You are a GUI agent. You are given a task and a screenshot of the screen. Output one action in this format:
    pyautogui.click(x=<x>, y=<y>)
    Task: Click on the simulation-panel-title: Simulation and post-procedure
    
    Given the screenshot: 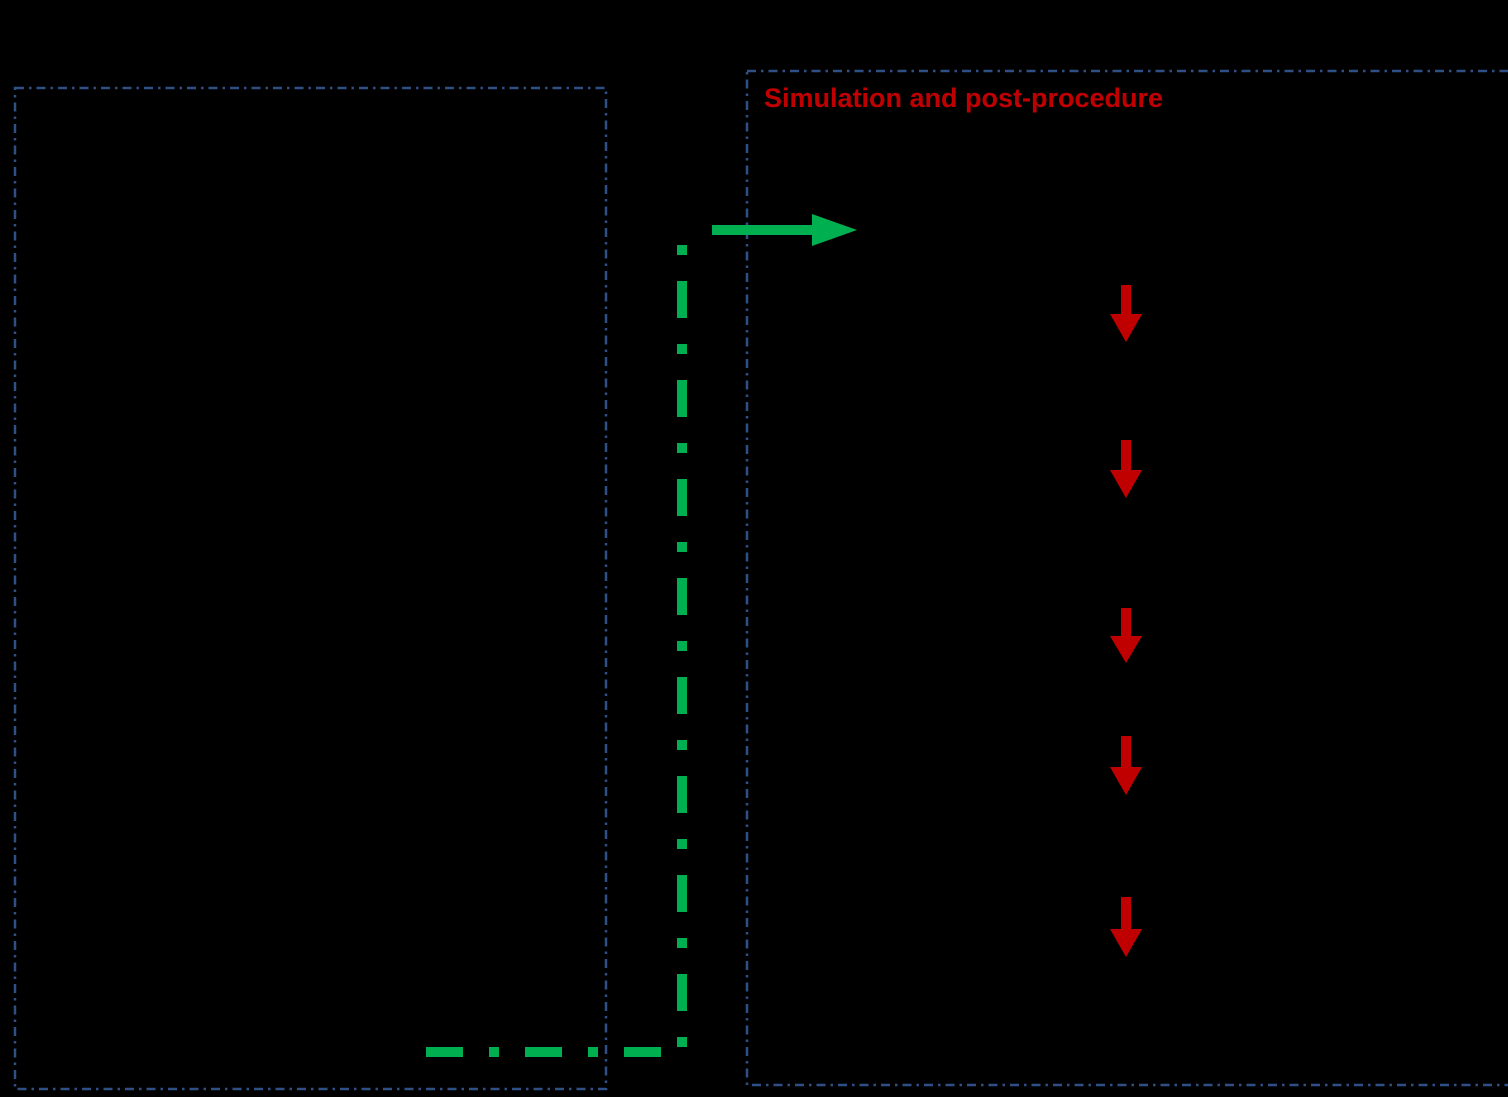 What is the action you would take?
    pyautogui.click(x=963, y=98)
    